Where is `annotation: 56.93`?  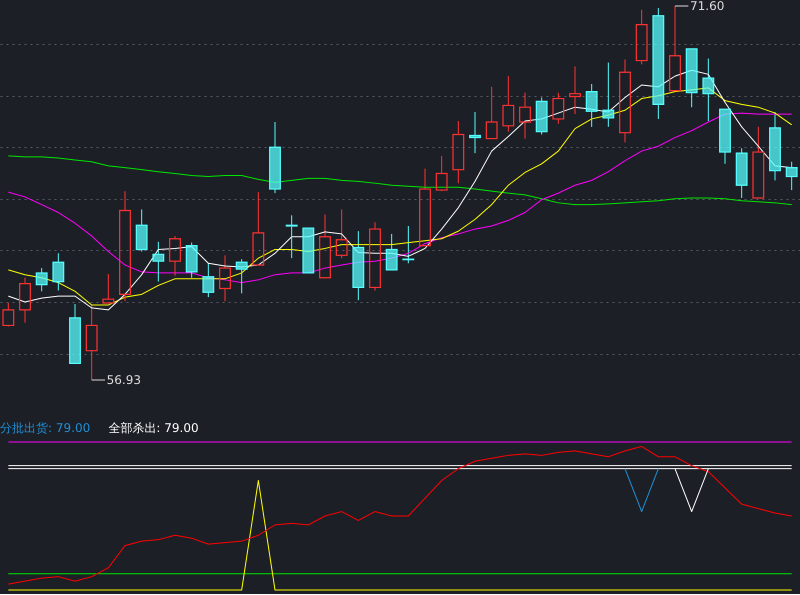
annotation: 56.93 is located at coordinates (124, 380).